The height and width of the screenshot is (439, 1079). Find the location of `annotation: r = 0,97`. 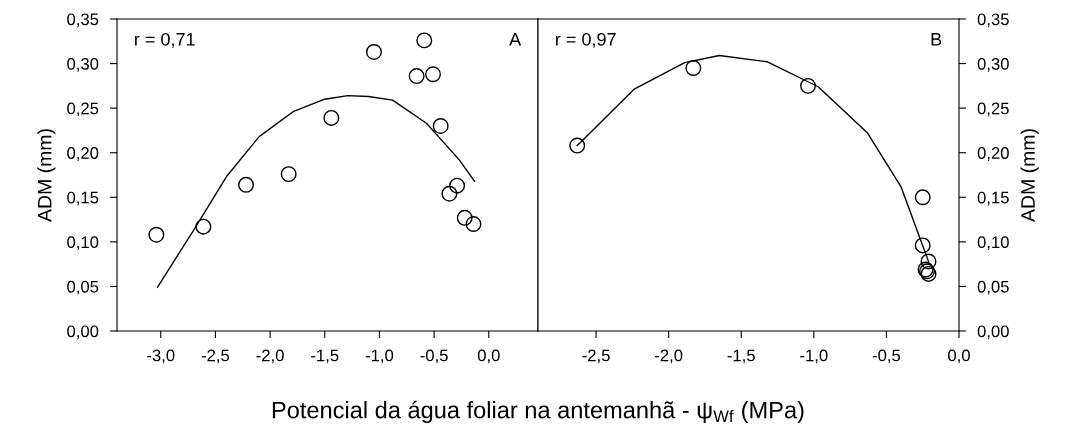

annotation: r = 0,97 is located at coordinates (586, 40).